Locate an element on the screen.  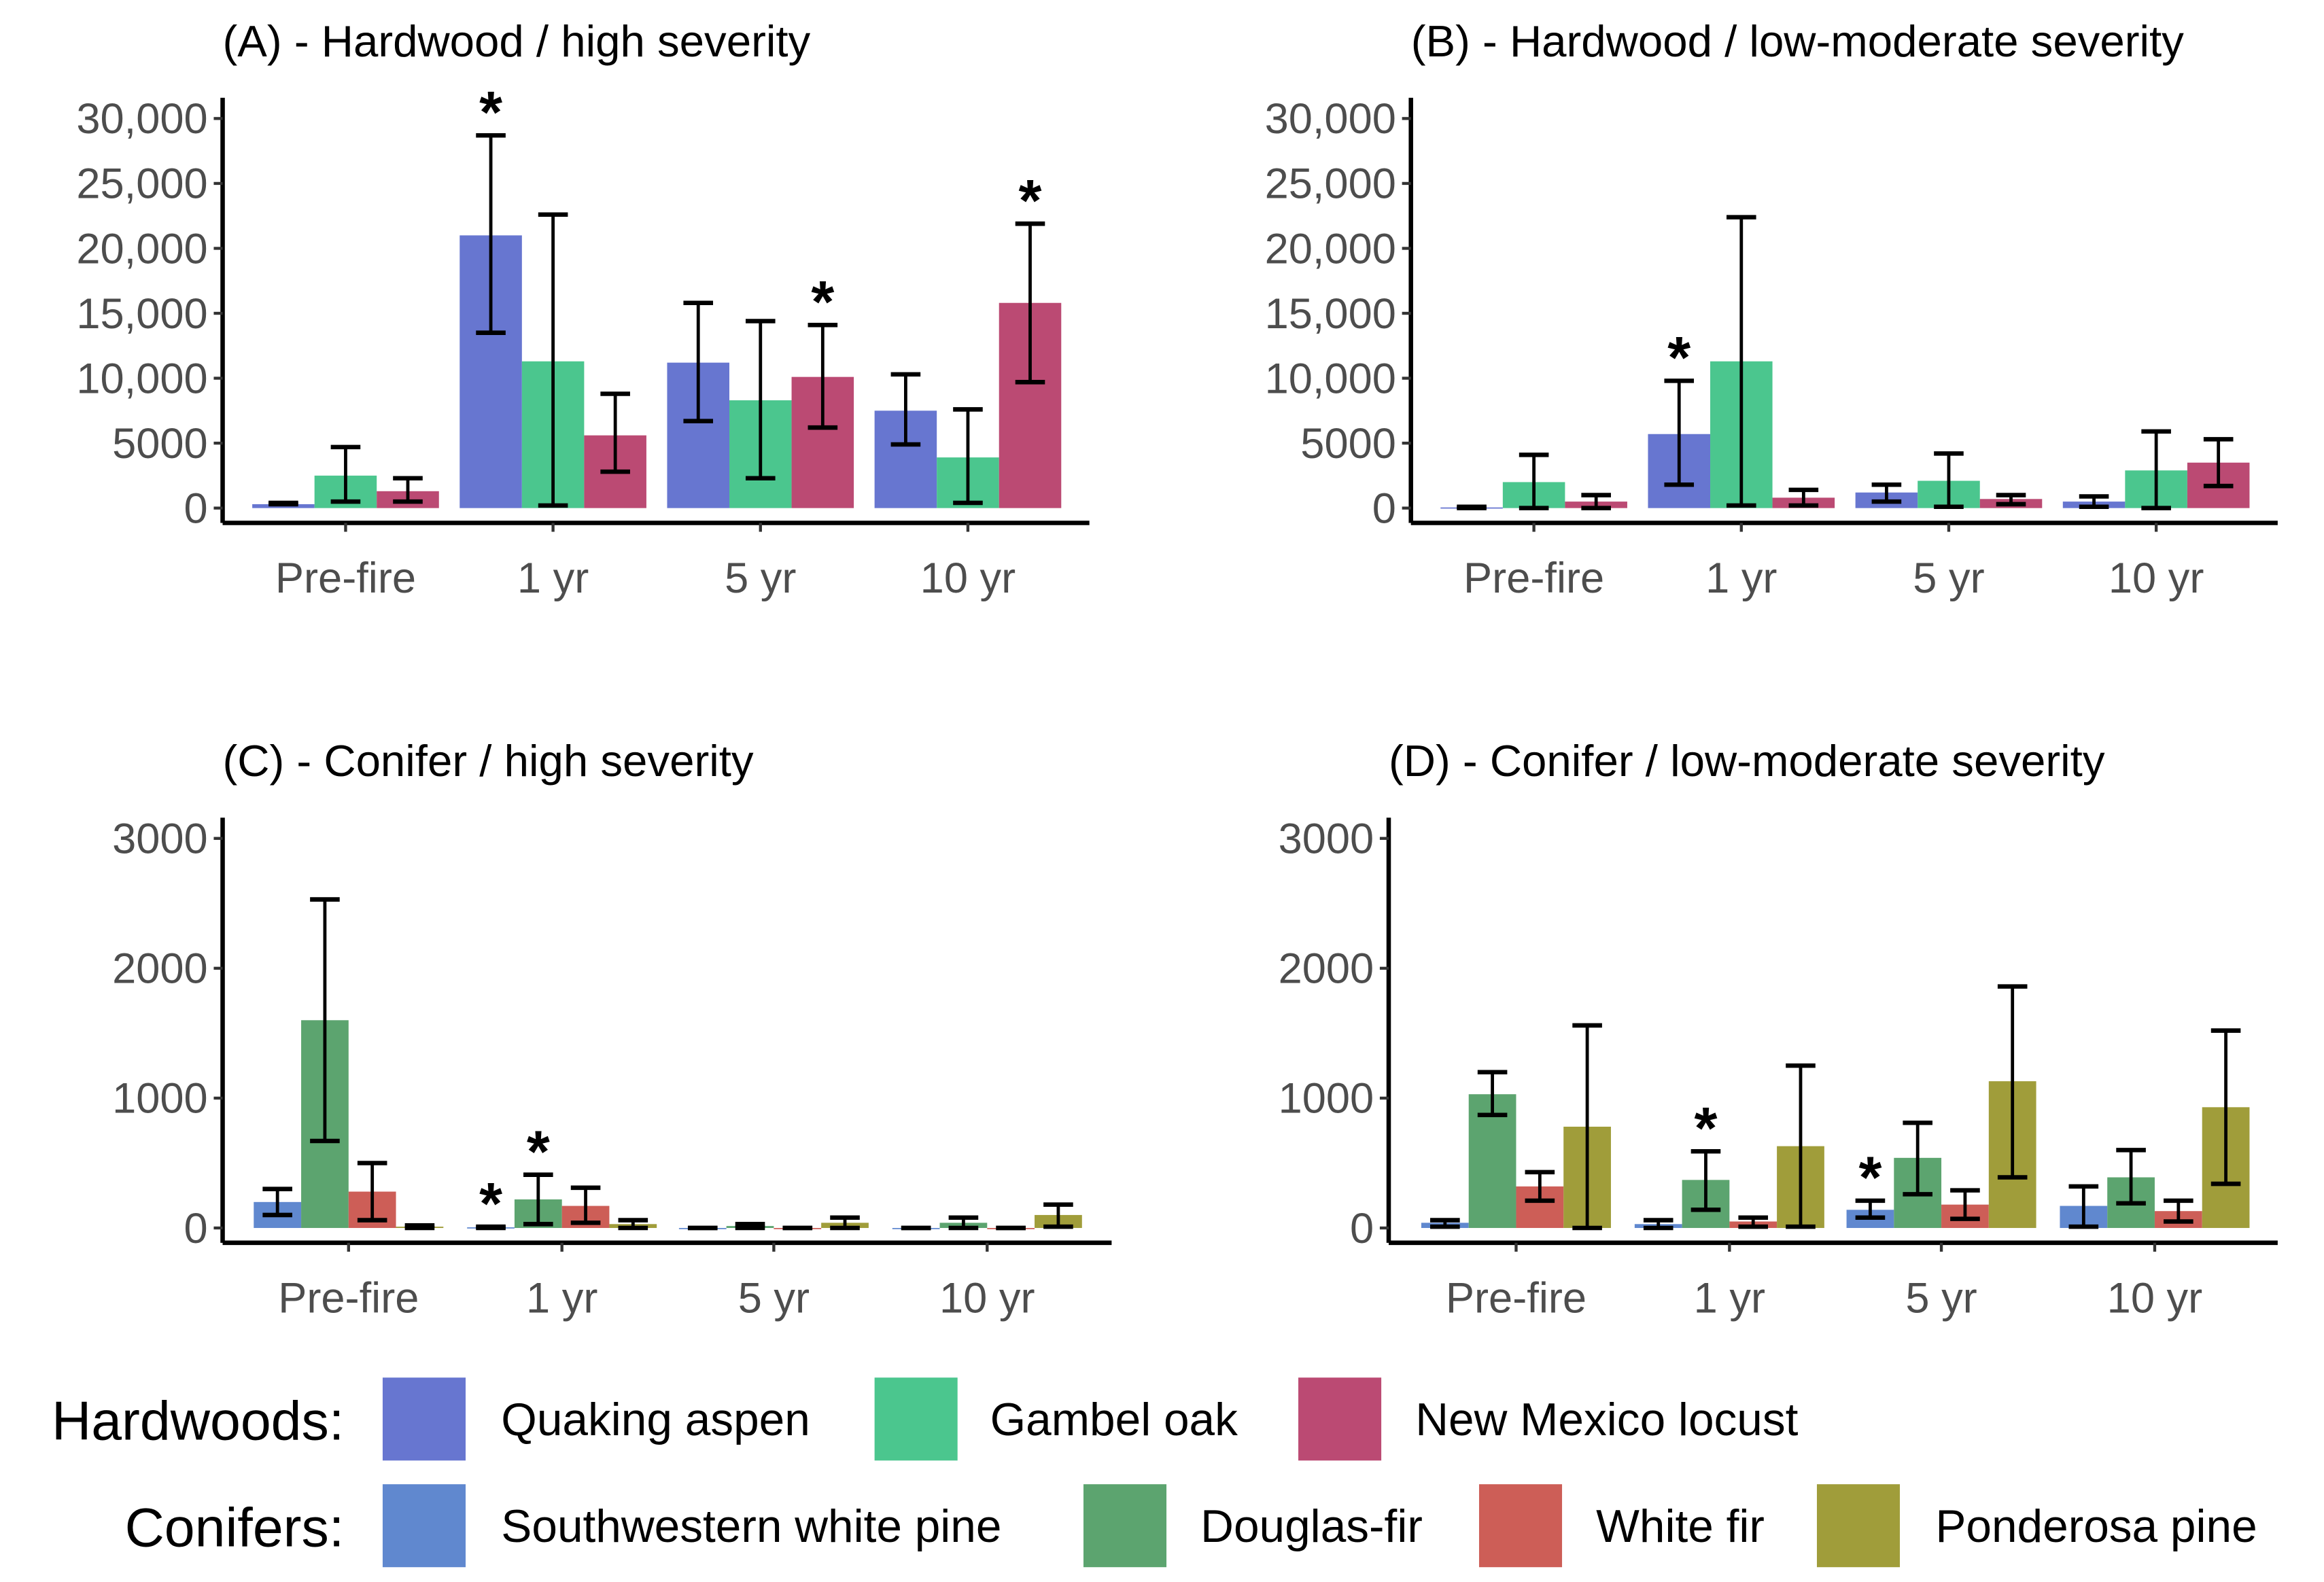
legend-label: Gambel oak is located at coordinates (1114, 1419).